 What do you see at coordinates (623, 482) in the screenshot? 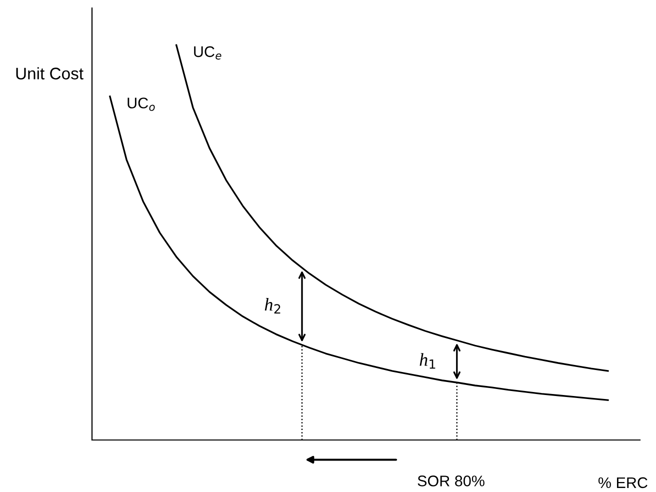
I see `x-axis-title: % ERC` at bounding box center [623, 482].